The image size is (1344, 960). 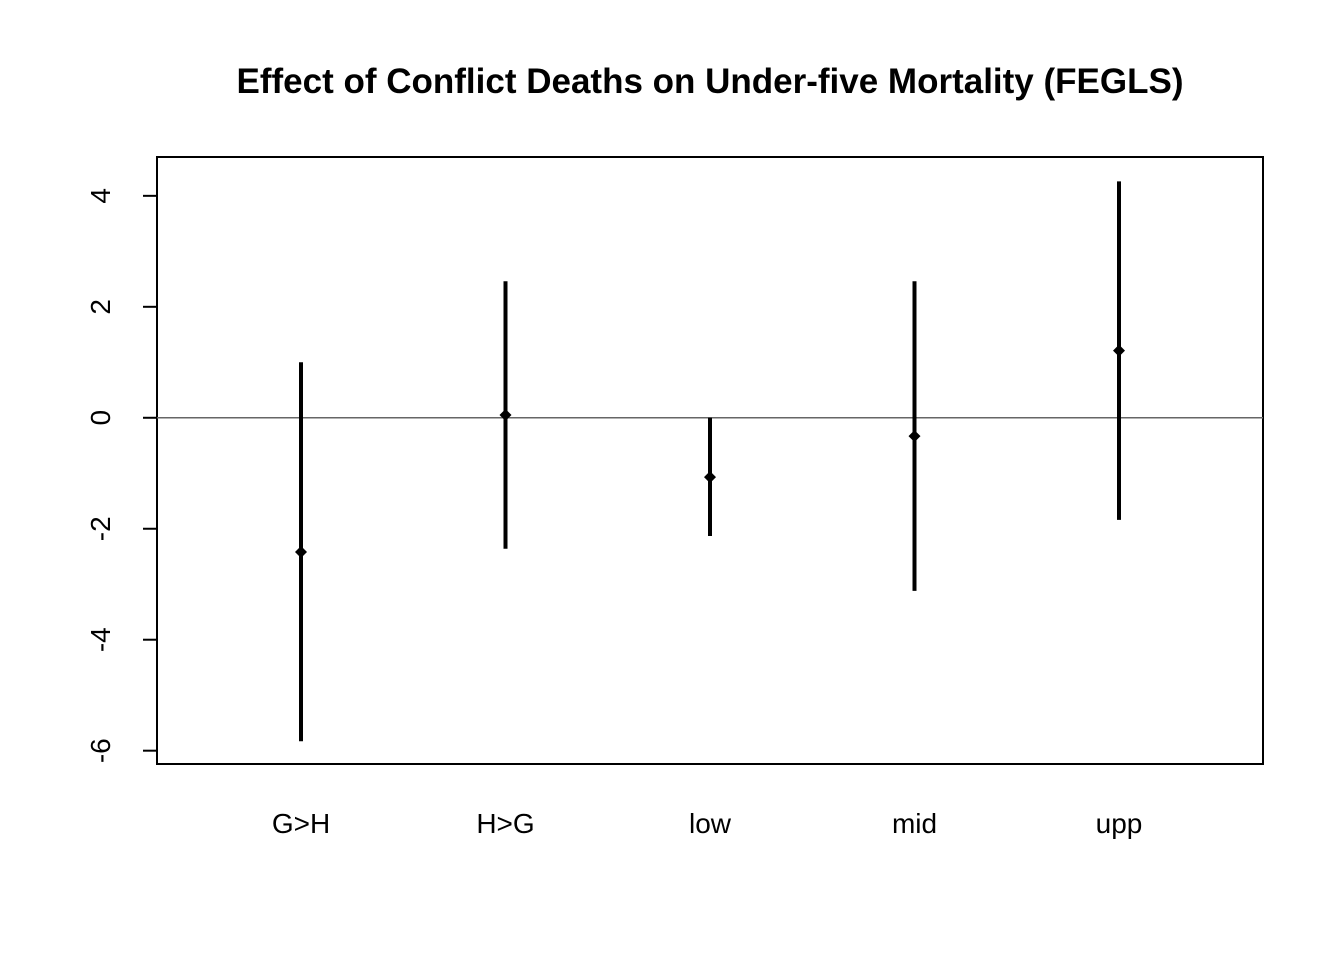 I want to click on y-tick-label: 2, so click(x=100, y=307).